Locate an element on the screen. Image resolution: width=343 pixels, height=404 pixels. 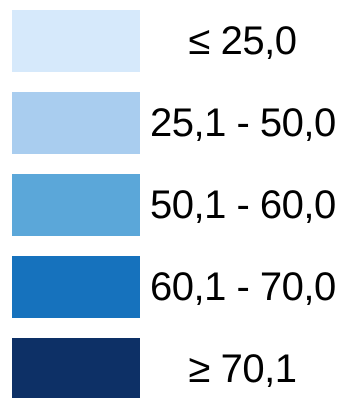
legend-label: 50,1 - 60,0 is located at coordinates (243, 205).